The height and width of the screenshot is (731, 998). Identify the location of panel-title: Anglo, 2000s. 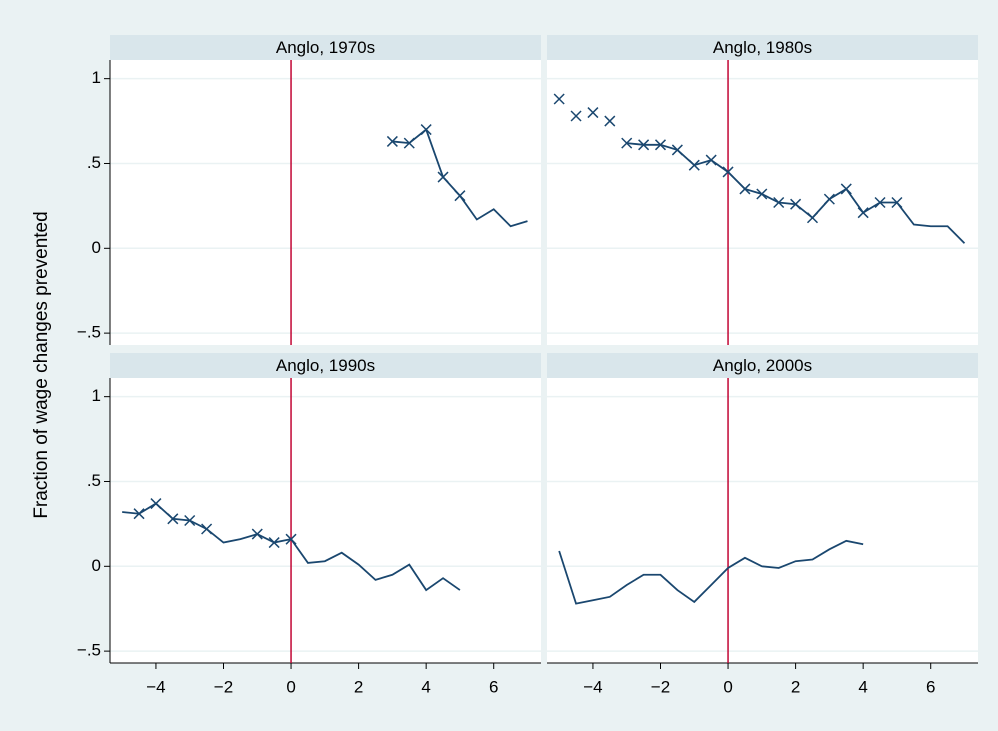
(762, 365).